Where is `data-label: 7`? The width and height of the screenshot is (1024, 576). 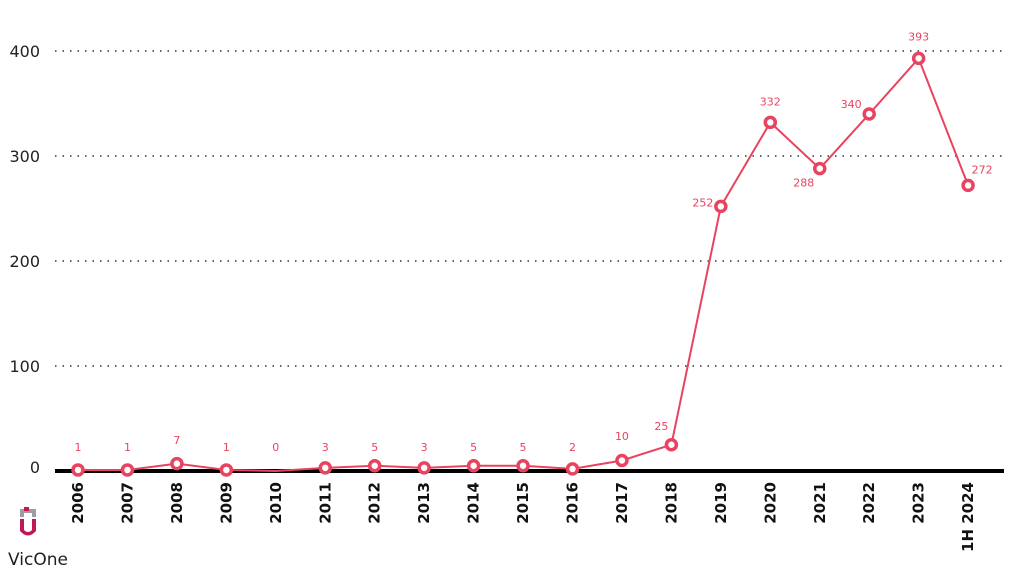
data-label: 7 is located at coordinates (176, 440).